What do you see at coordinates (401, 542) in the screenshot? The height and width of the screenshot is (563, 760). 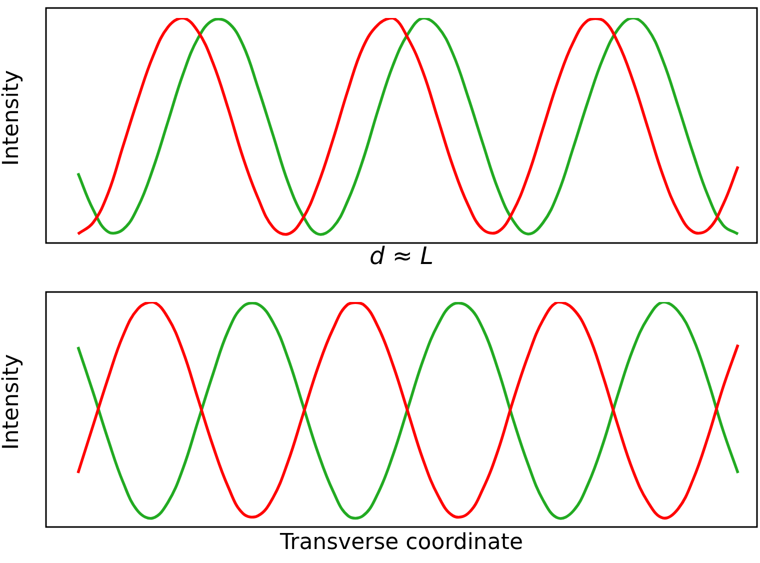 I see `x-axis-title: Transverse coordinate` at bounding box center [401, 542].